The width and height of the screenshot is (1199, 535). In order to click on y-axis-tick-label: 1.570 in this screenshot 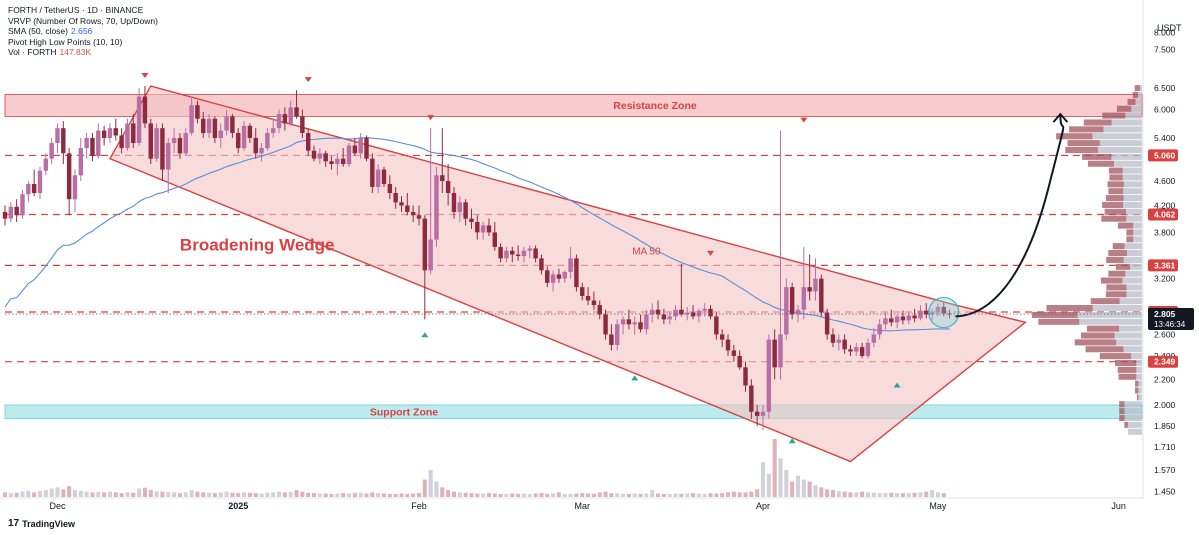, I will do `click(1165, 470)`.